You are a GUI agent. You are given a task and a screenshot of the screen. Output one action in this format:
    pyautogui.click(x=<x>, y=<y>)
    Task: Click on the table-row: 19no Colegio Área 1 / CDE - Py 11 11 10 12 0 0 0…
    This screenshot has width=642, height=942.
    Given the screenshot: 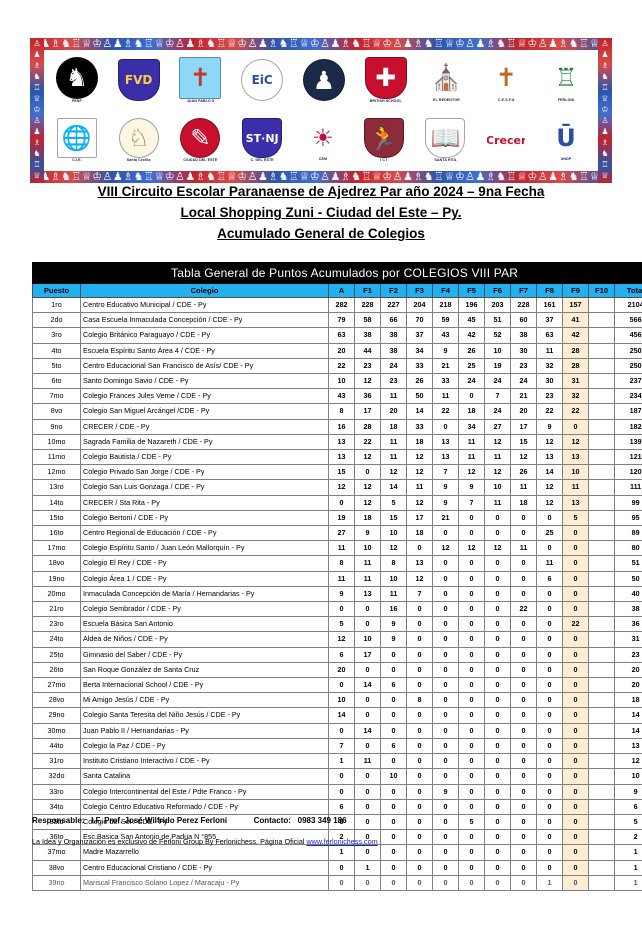 What is the action you would take?
    pyautogui.click(x=337, y=578)
    